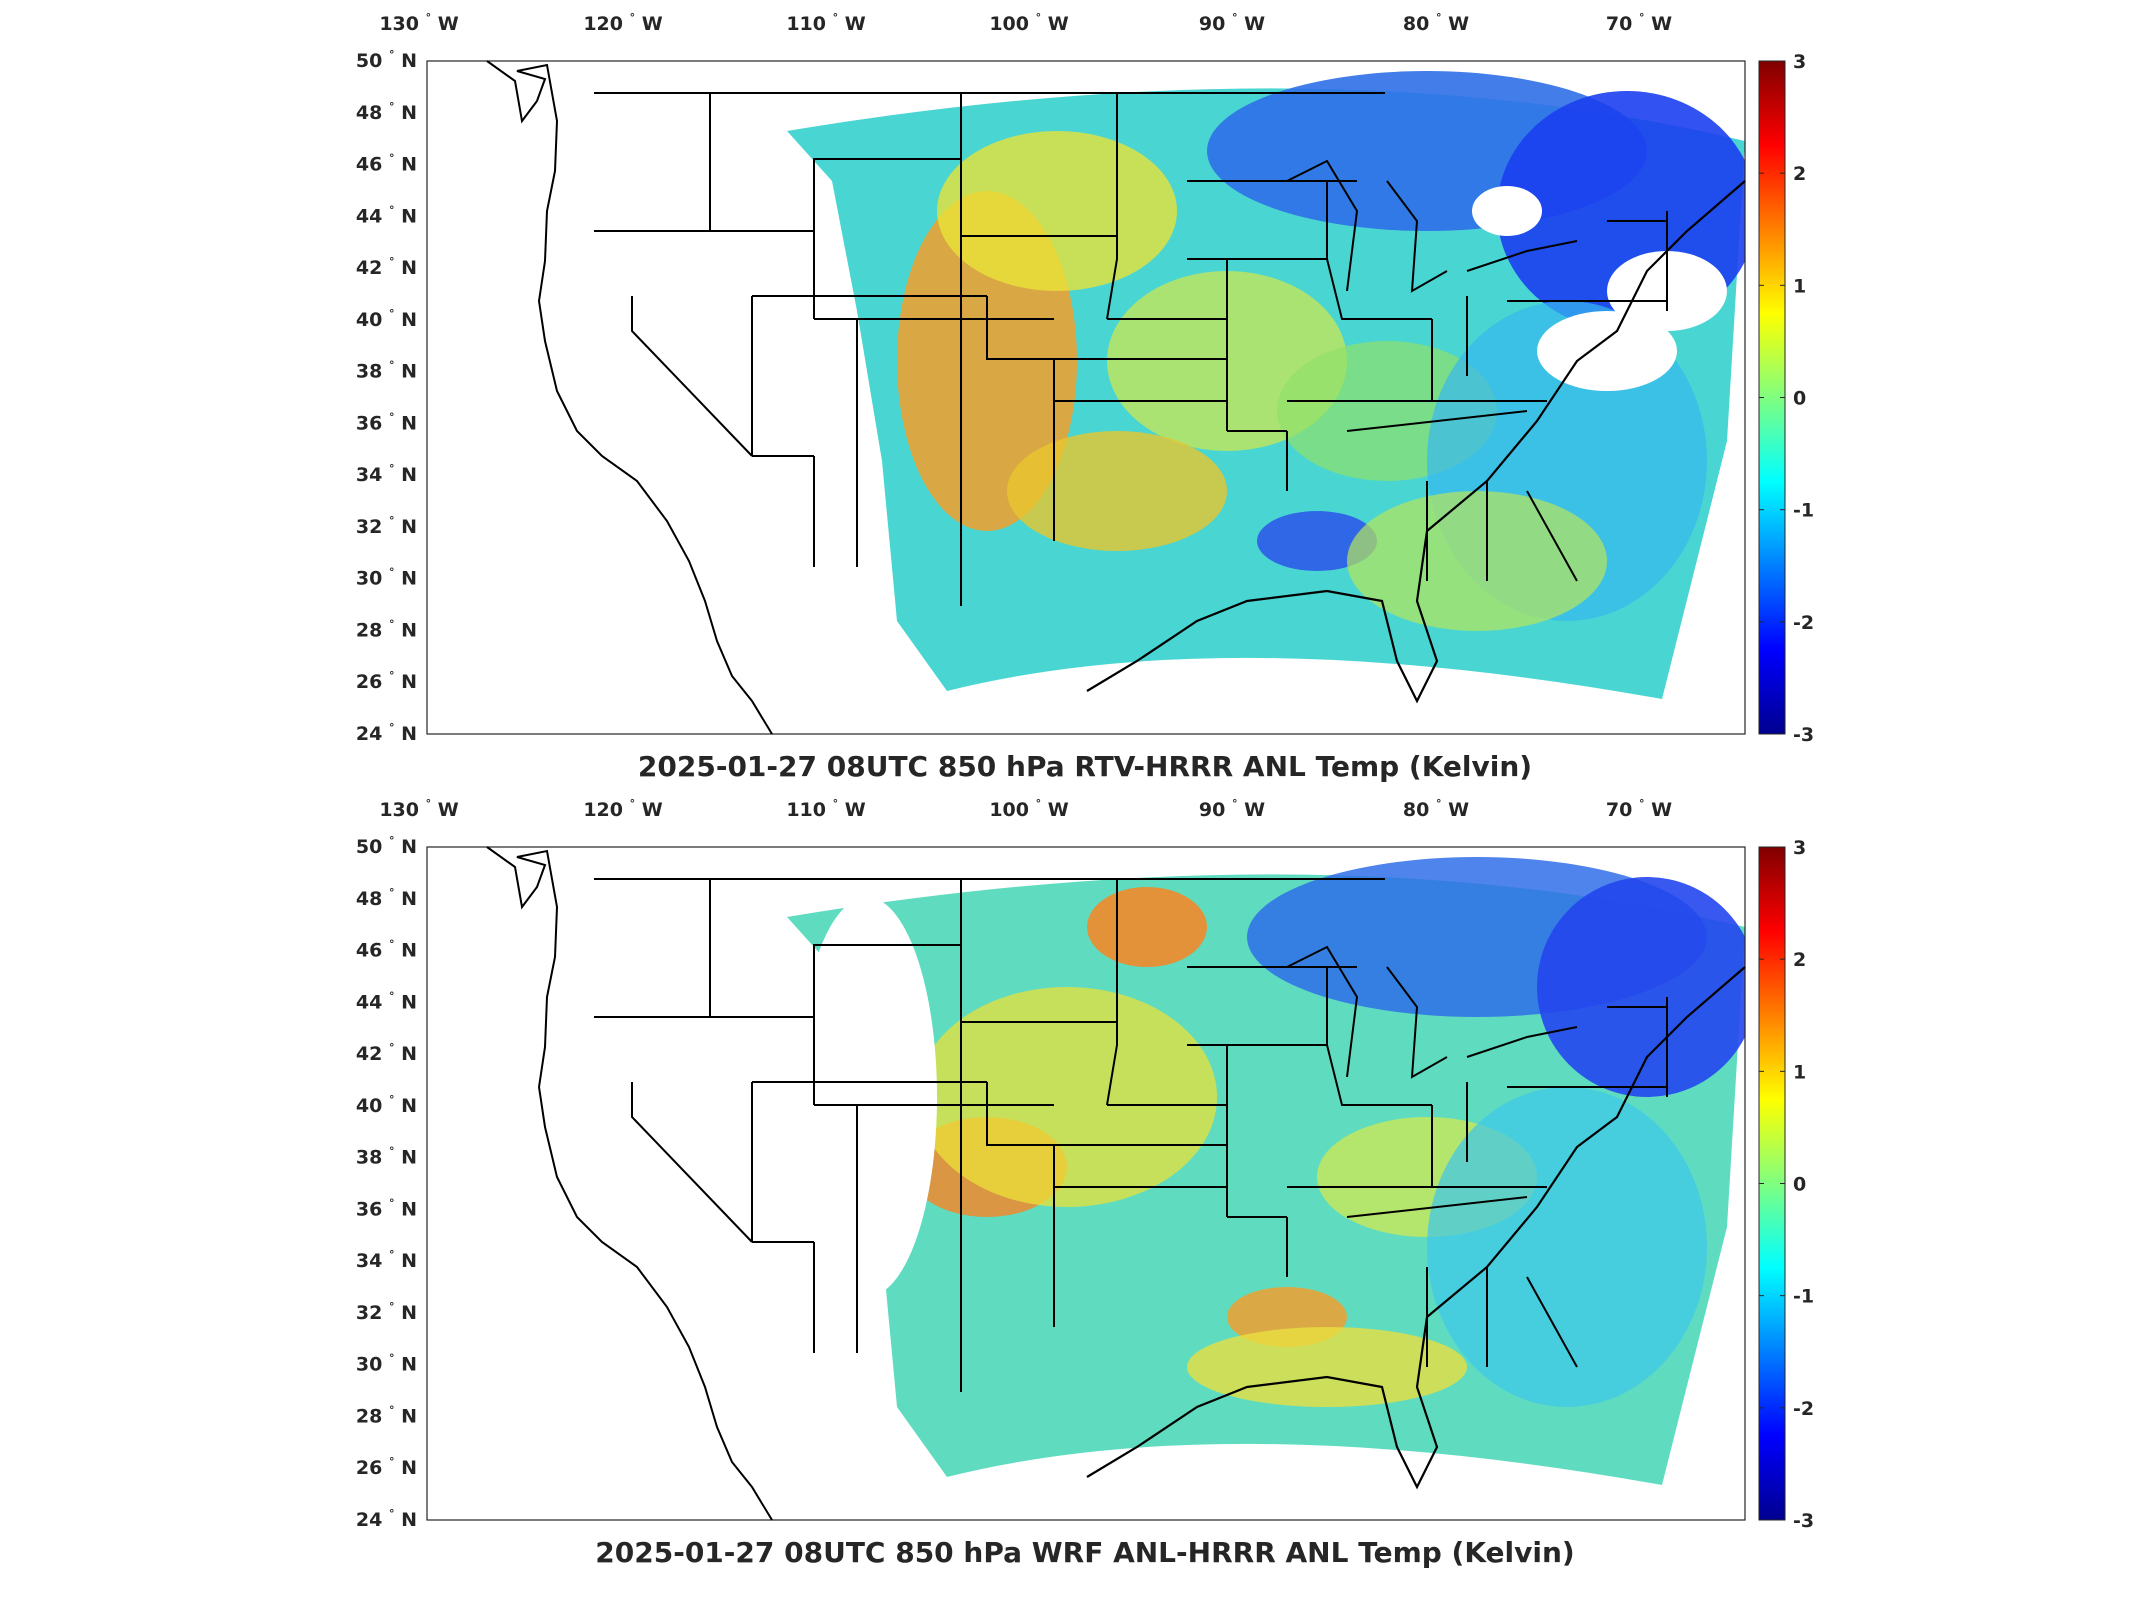 This screenshot has width=2133, height=1604. Describe the element at coordinates (1639, 23) in the screenshot. I see `lon-tick-label: 70 ° W` at that location.